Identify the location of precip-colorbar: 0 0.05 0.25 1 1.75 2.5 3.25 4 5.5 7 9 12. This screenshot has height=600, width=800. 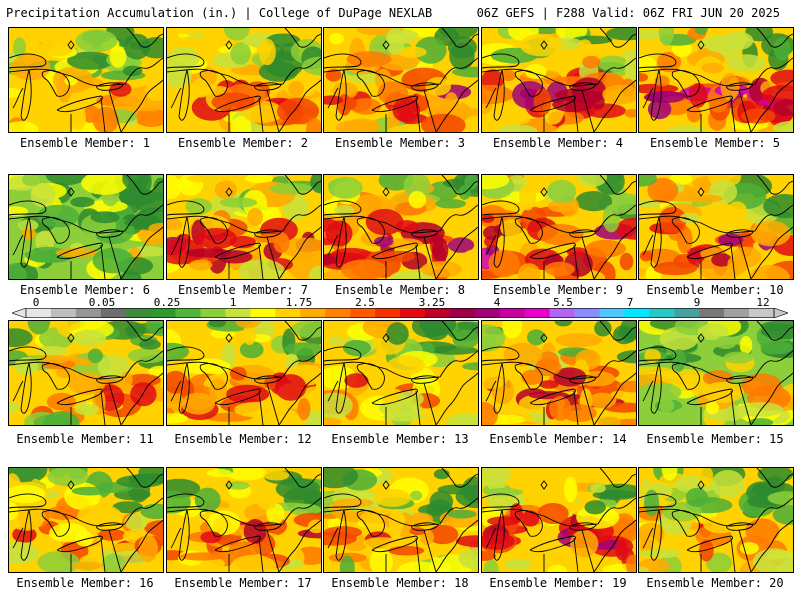
(400, 308).